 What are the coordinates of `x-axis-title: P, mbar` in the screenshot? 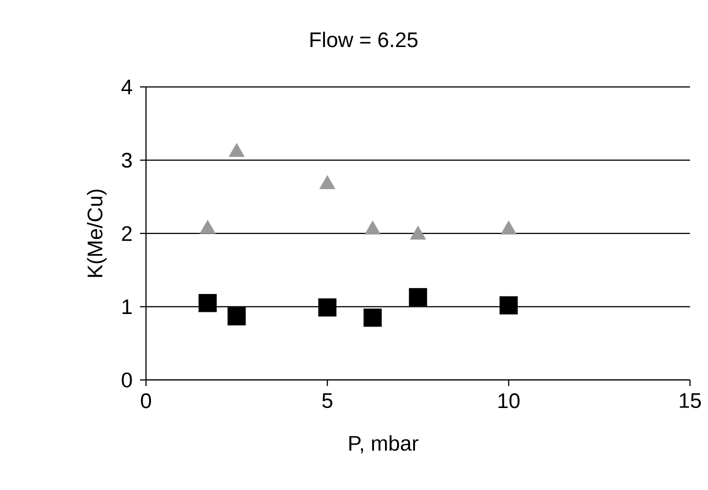 It's located at (383, 444).